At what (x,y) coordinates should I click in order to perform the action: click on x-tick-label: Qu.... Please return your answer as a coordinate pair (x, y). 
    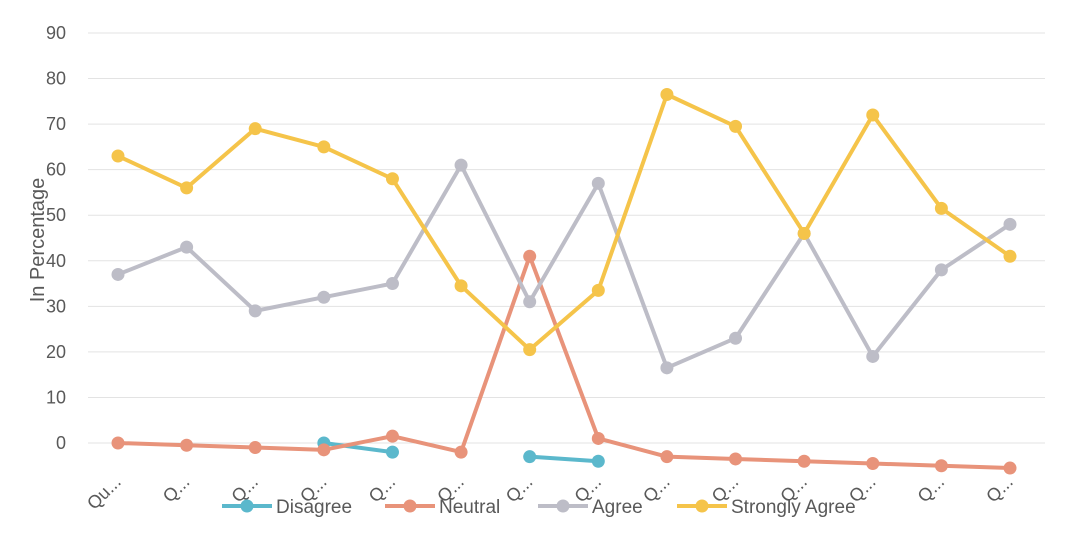
    Looking at the image, I should click on (104, 493).